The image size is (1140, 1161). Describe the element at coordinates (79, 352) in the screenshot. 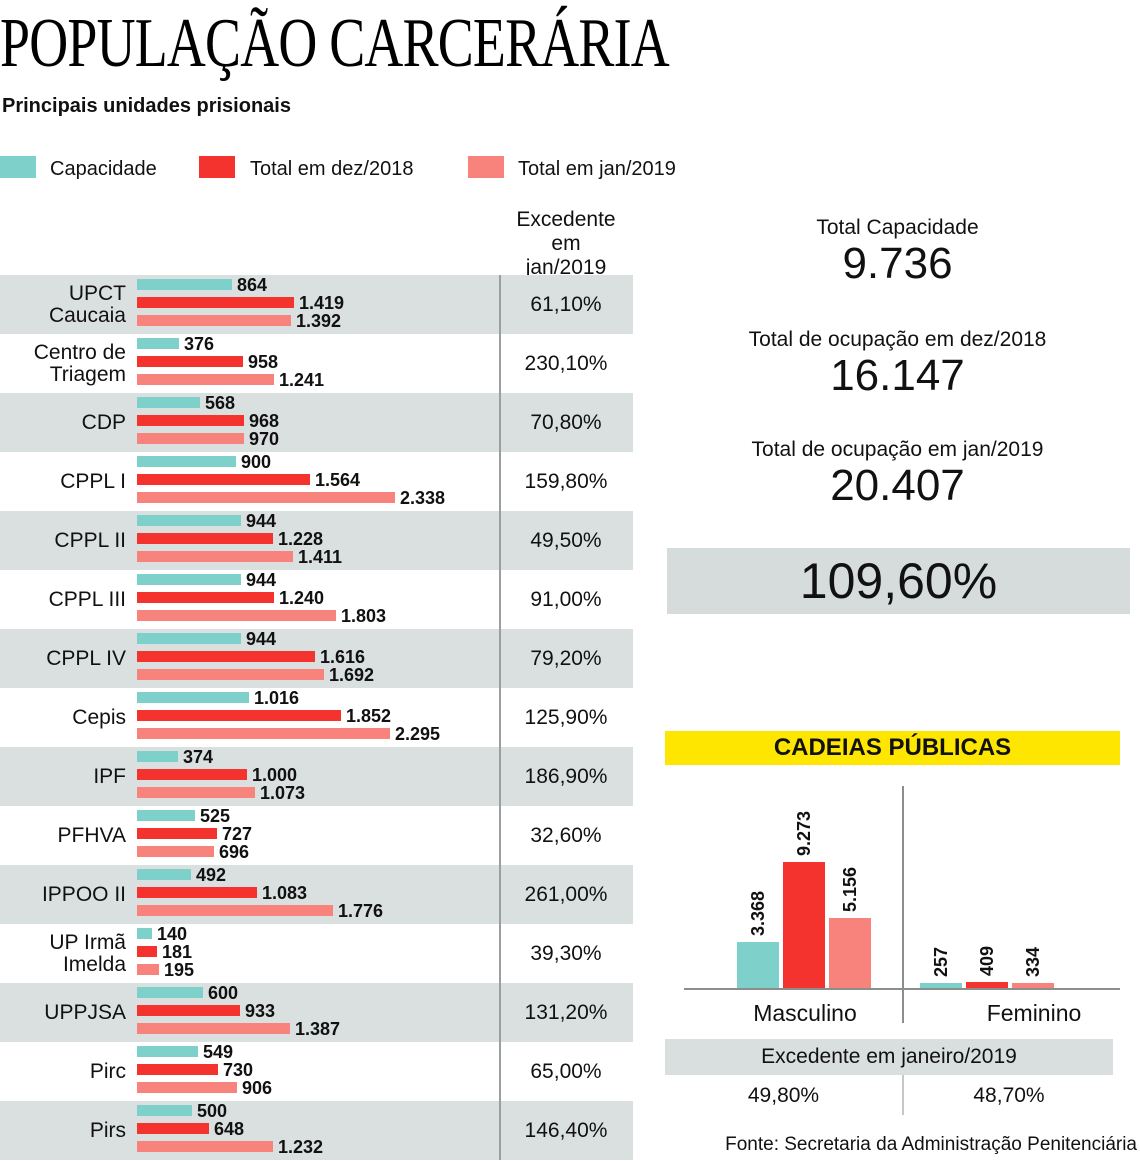

I see `unit-name-line: Centro de` at that location.